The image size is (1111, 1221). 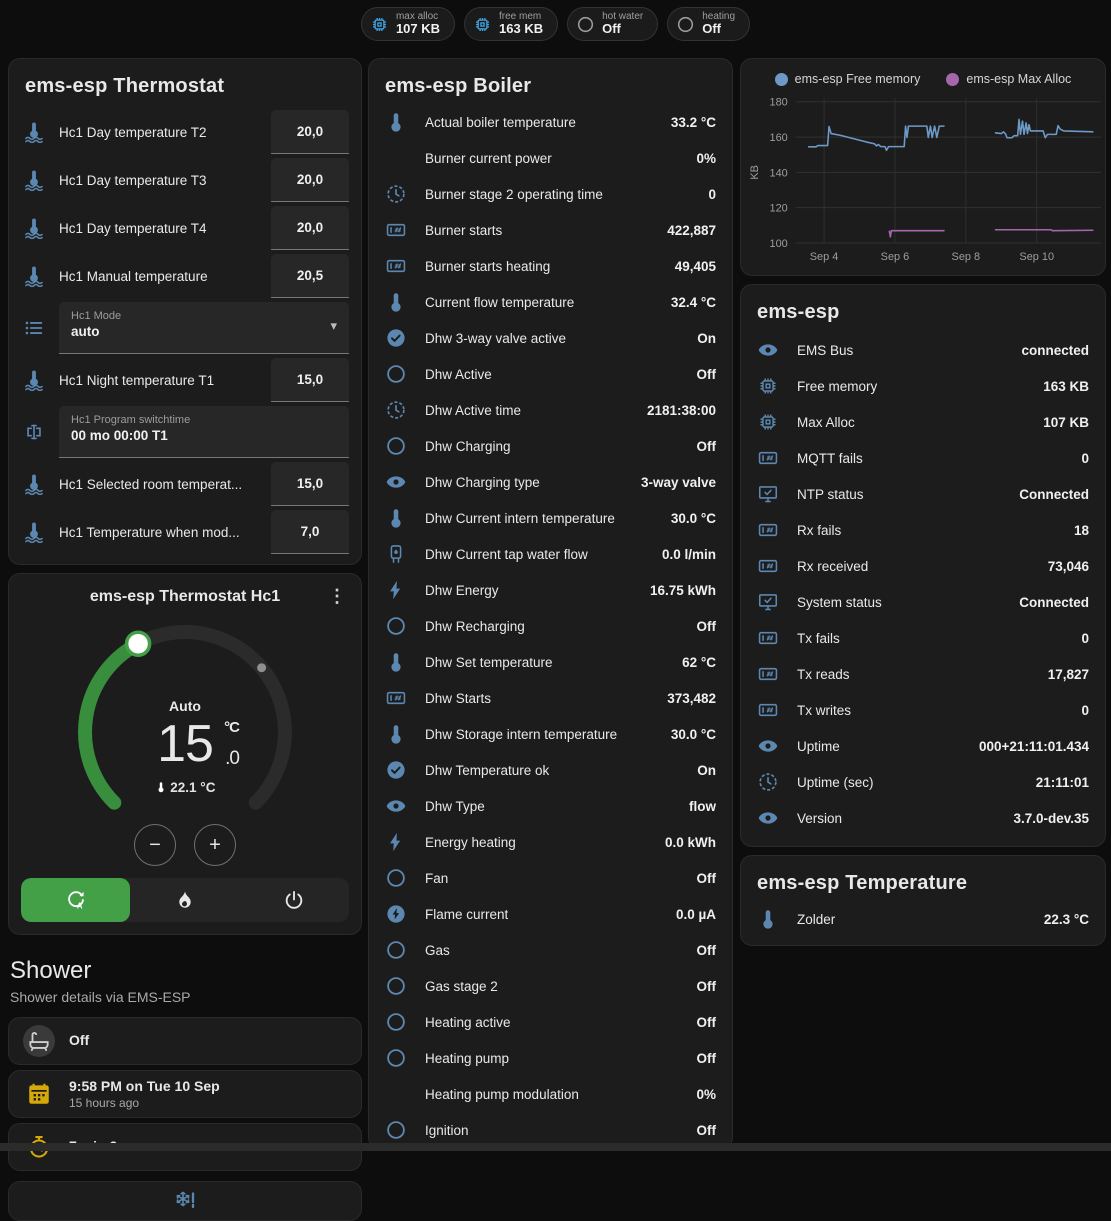 I want to click on shower-state-card: Off, so click(x=185, y=1041).